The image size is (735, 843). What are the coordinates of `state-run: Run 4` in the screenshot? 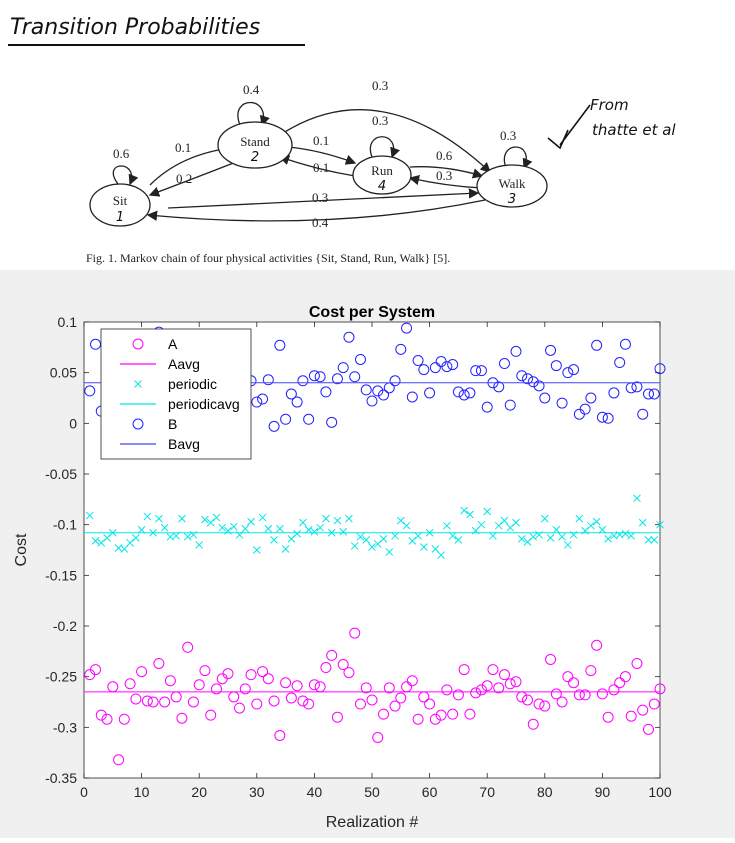 It's located at (382, 175).